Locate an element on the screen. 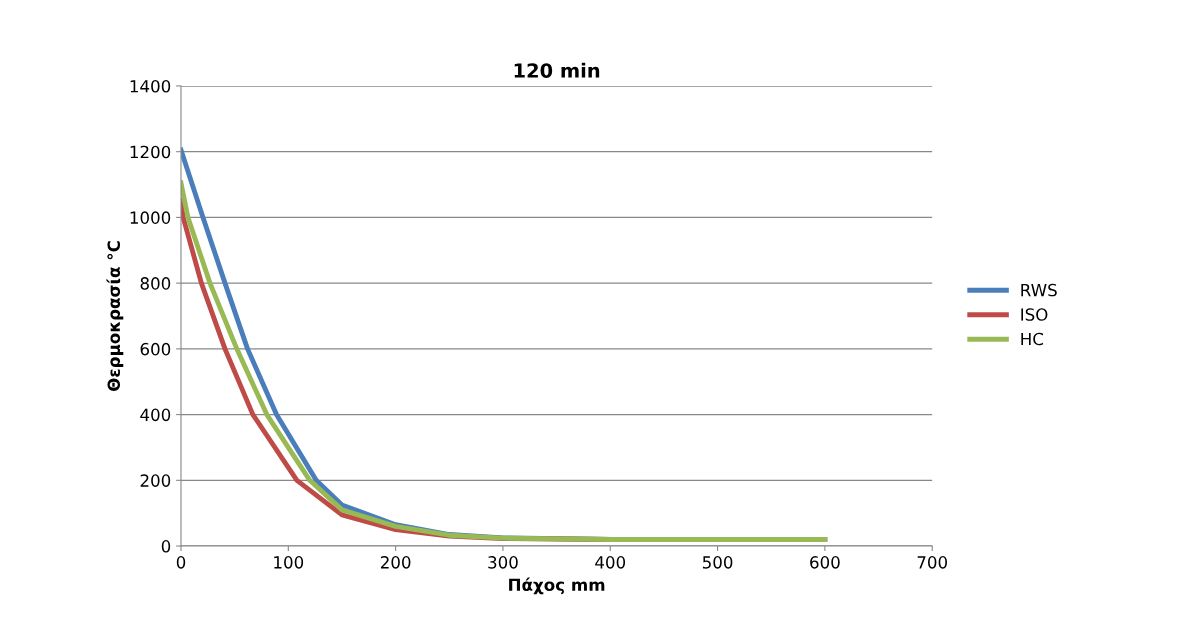 This screenshot has height=632, width=1183. chart-title: 120 min is located at coordinates (557, 70).